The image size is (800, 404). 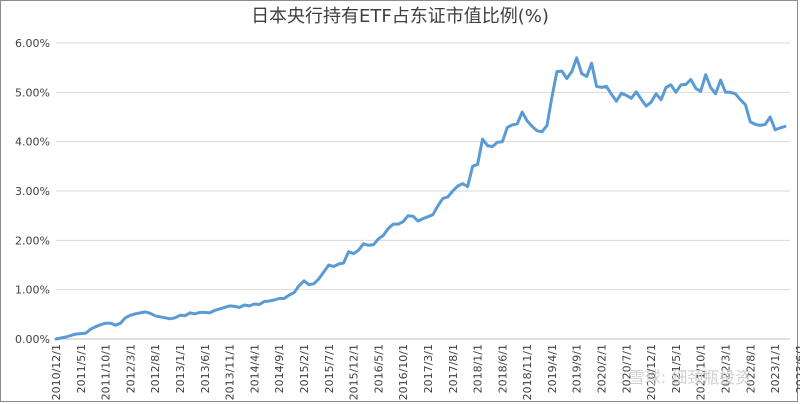 I want to click on x-tick-label: 2017/3/1, so click(x=428, y=368).